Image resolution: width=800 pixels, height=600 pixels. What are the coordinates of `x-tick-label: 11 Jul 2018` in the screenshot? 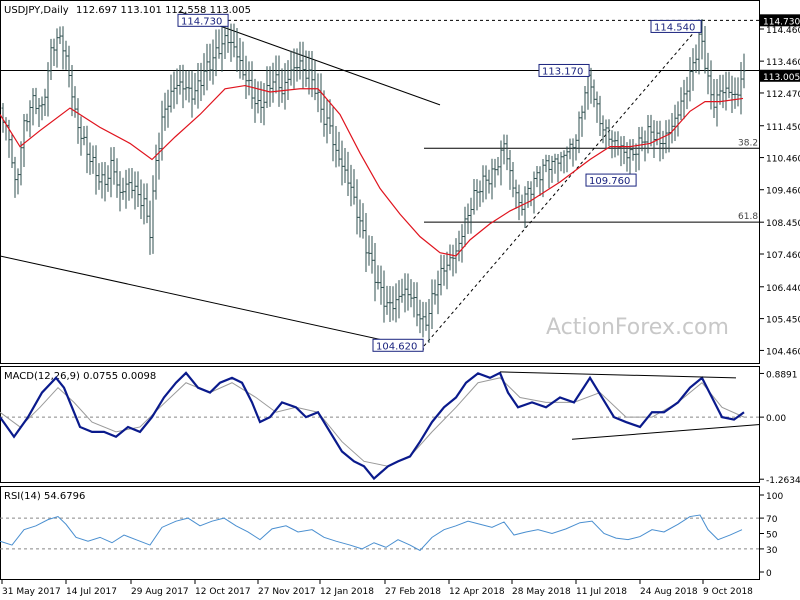 It's located at (601, 592).